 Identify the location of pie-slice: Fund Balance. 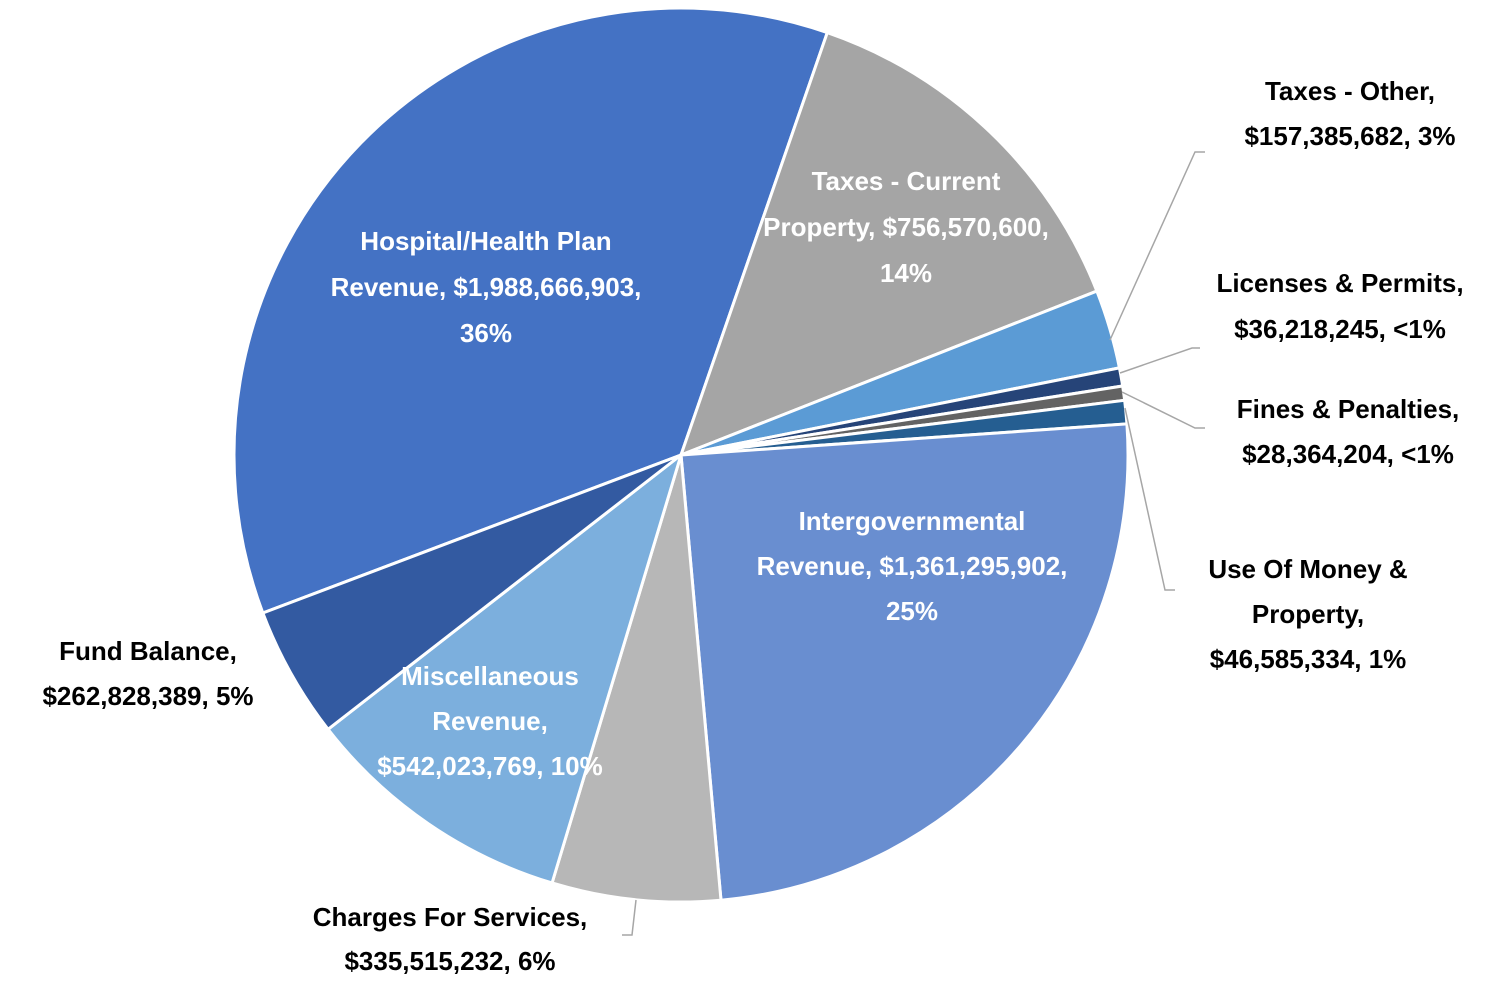
(471, 592).